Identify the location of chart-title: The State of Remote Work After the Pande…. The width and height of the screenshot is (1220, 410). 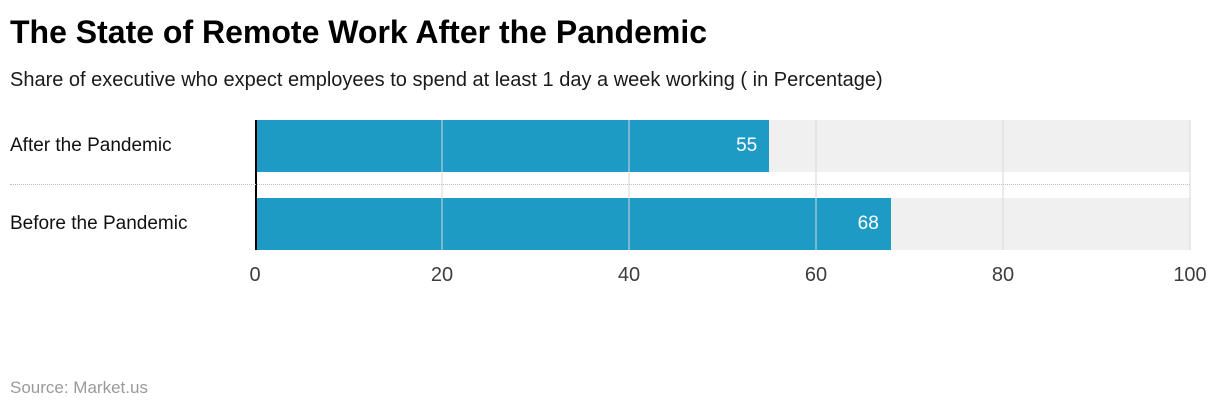
(359, 32).